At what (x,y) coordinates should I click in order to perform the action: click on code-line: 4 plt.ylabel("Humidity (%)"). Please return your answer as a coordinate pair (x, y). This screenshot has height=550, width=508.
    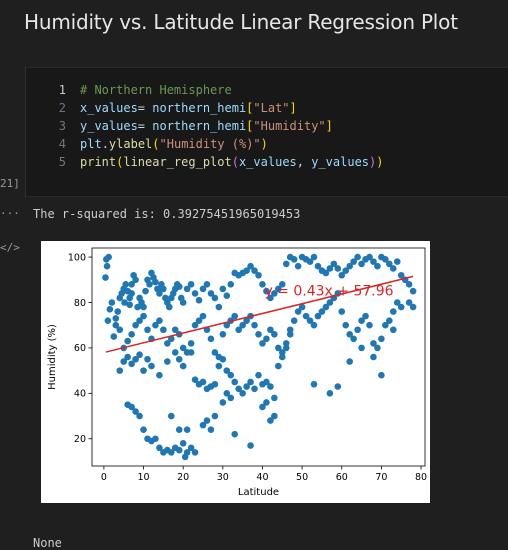
    Looking at the image, I should click on (267, 144).